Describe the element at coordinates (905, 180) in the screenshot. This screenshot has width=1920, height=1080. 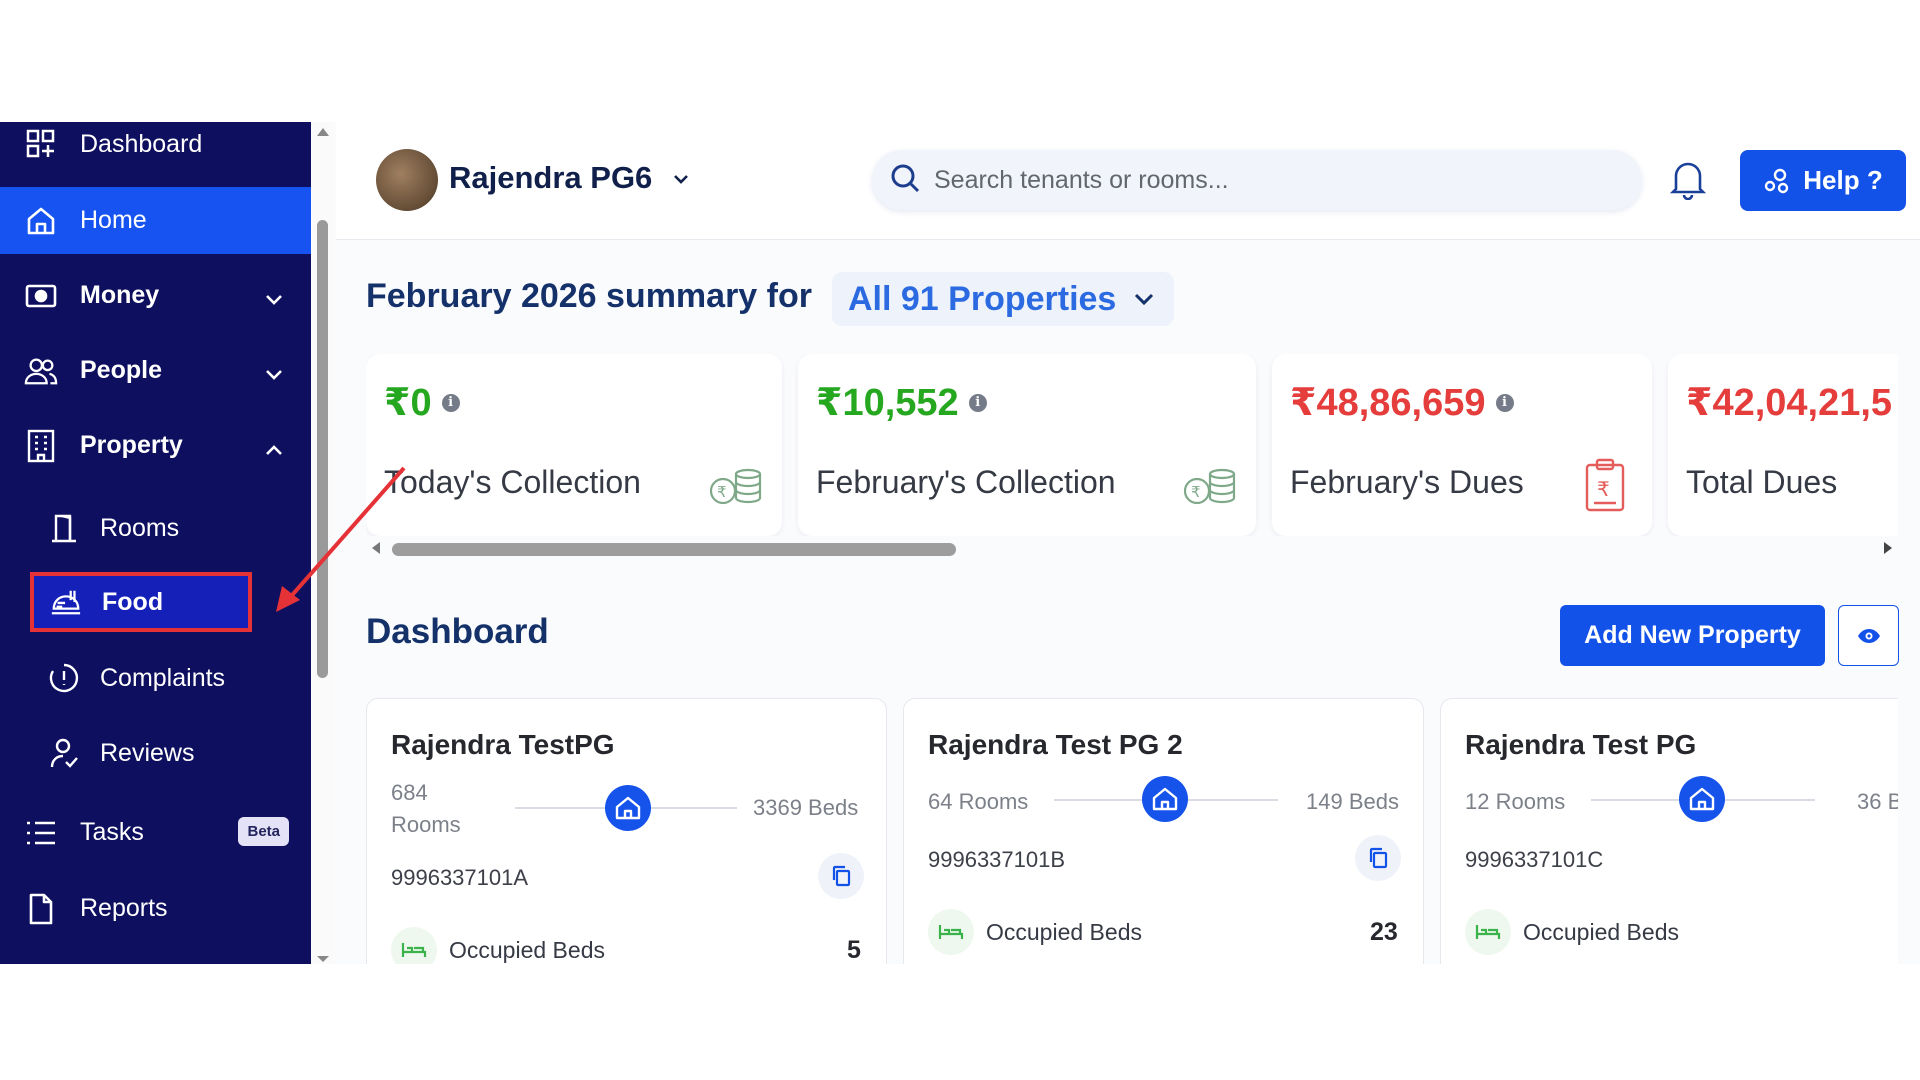
I see `search-icon` at that location.